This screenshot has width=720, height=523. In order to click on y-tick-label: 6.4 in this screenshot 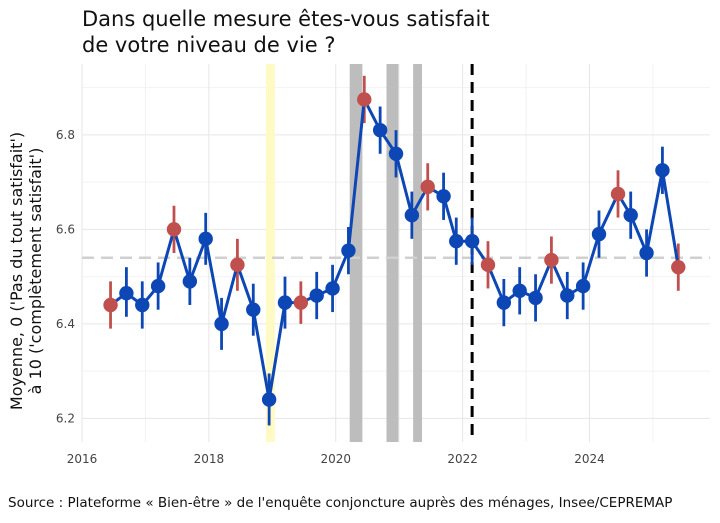, I will do `click(65, 324)`.